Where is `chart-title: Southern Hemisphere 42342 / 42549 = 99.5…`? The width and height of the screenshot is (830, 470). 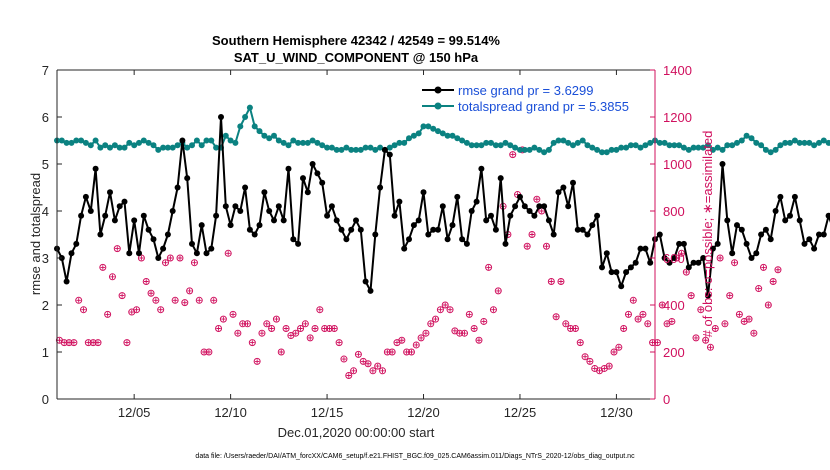 chart-title: Southern Hemisphere 42342 / 42549 = 99.5… is located at coordinates (356, 40).